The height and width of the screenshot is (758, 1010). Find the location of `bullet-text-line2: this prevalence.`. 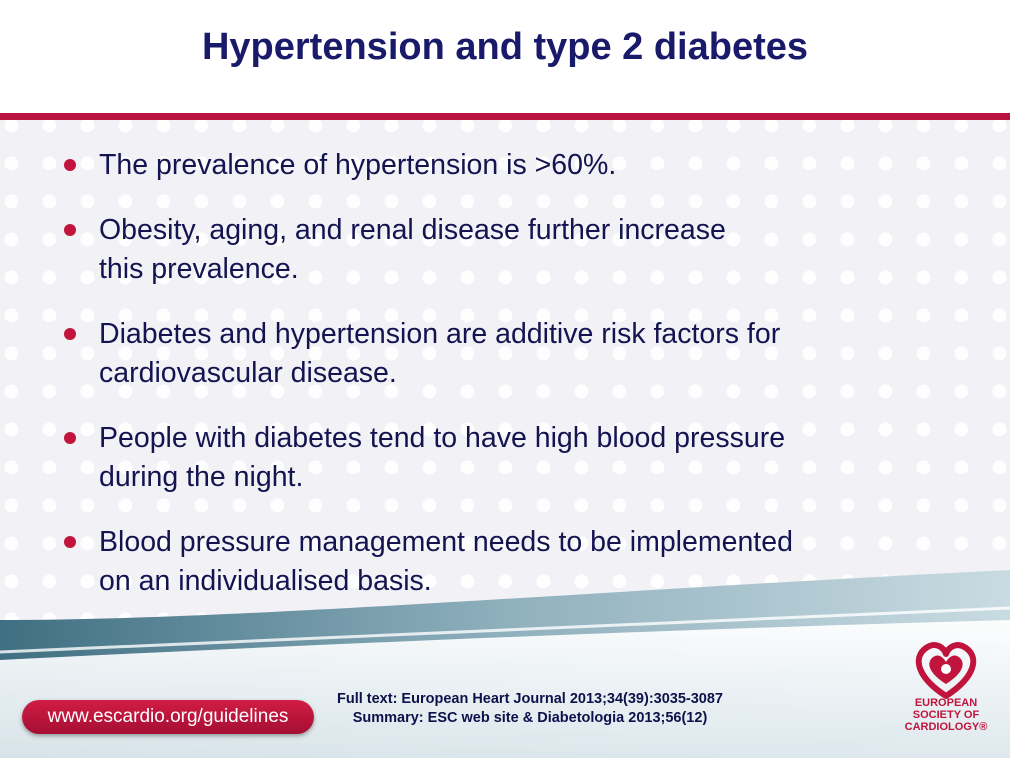

bullet-text-line2: this prevalence. is located at coordinates (199, 269).